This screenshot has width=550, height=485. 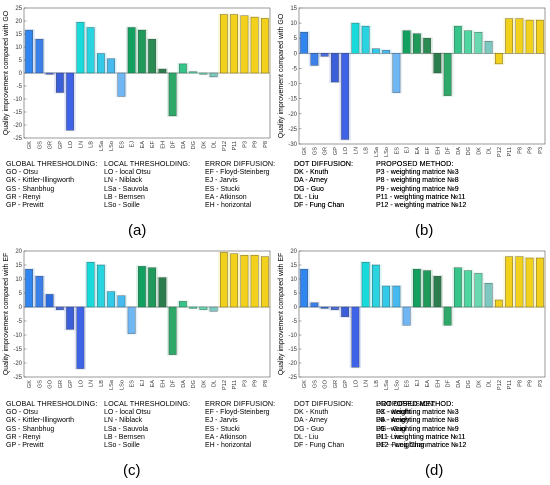 What do you see at coordinates (293, 252) in the screenshot?
I see `y-tick-label: 20` at bounding box center [293, 252].